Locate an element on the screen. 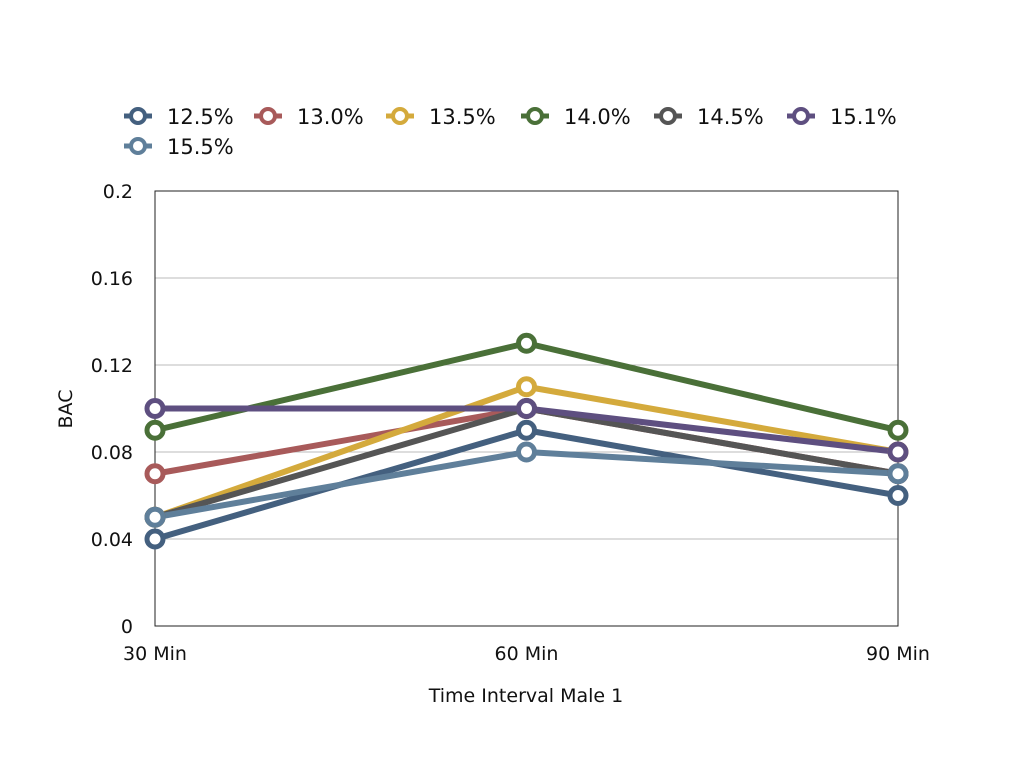 This screenshot has height=768, width=1024. x-tick-label: 90 Min is located at coordinates (898, 654).